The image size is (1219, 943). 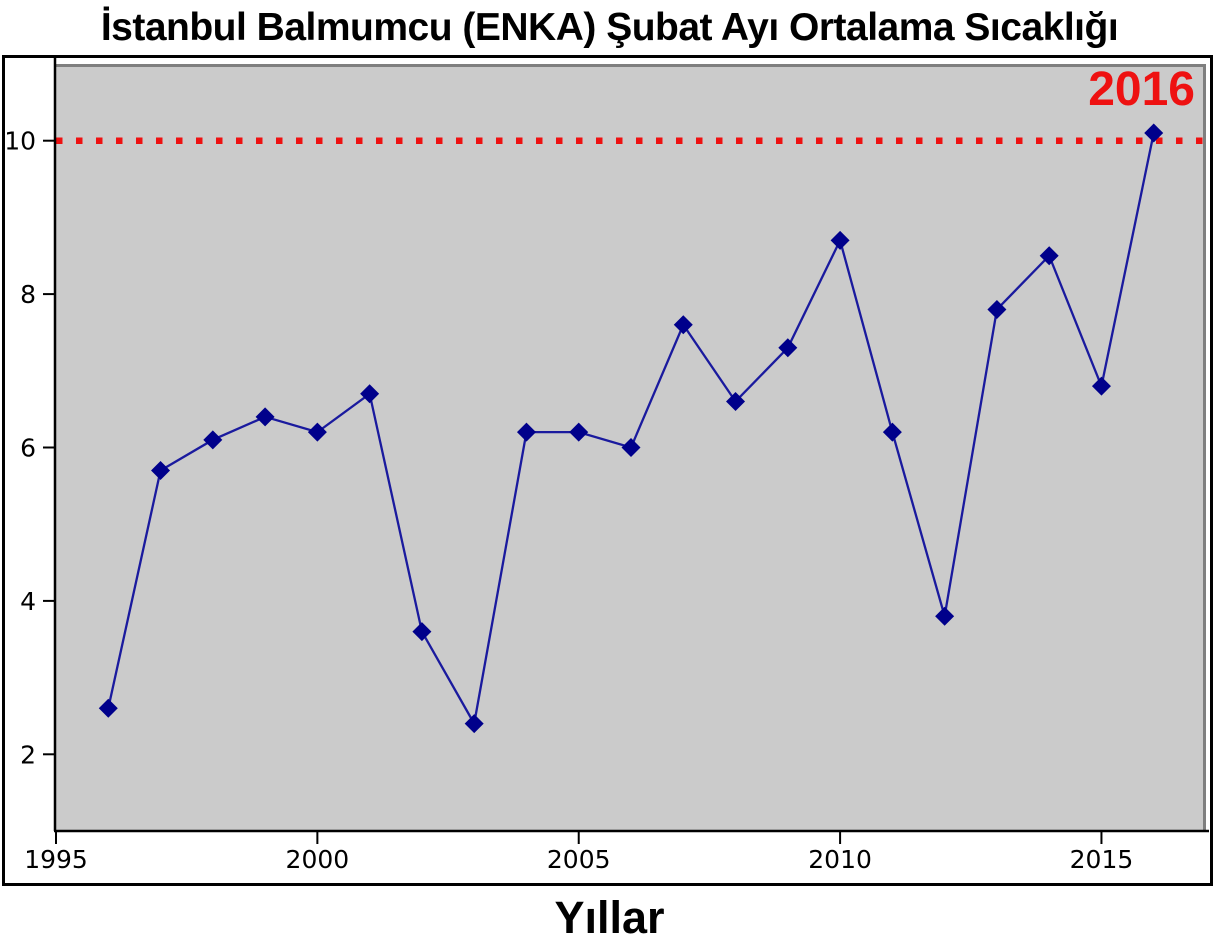 What do you see at coordinates (997, 309) in the screenshot?
I see `data-point-marker-2013` at bounding box center [997, 309].